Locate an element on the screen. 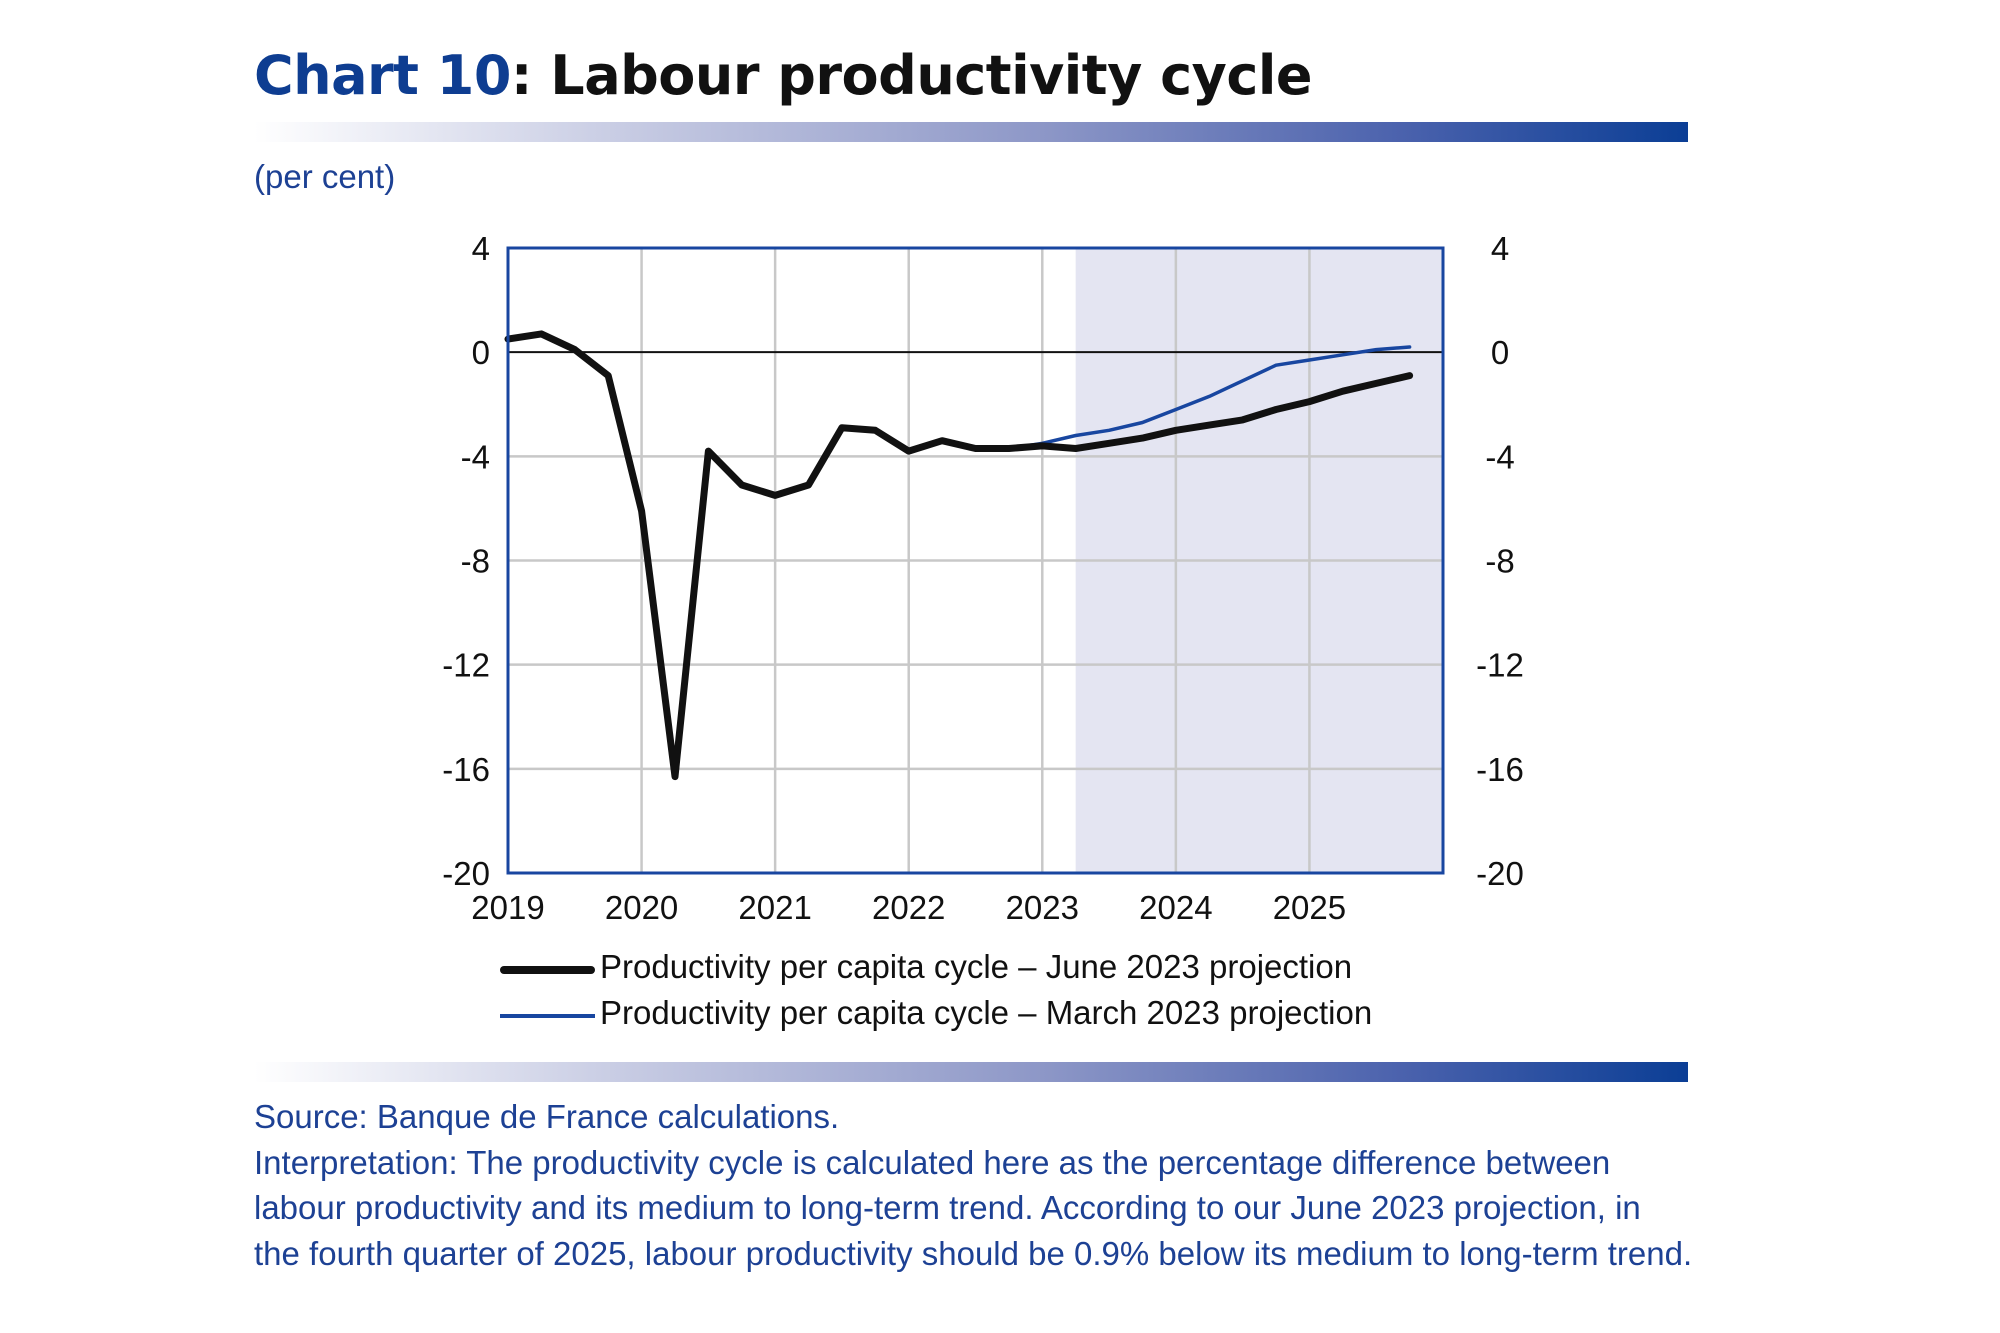 This screenshot has width=2000, height=1333. legend-swatch-march is located at coordinates (547, 1016).